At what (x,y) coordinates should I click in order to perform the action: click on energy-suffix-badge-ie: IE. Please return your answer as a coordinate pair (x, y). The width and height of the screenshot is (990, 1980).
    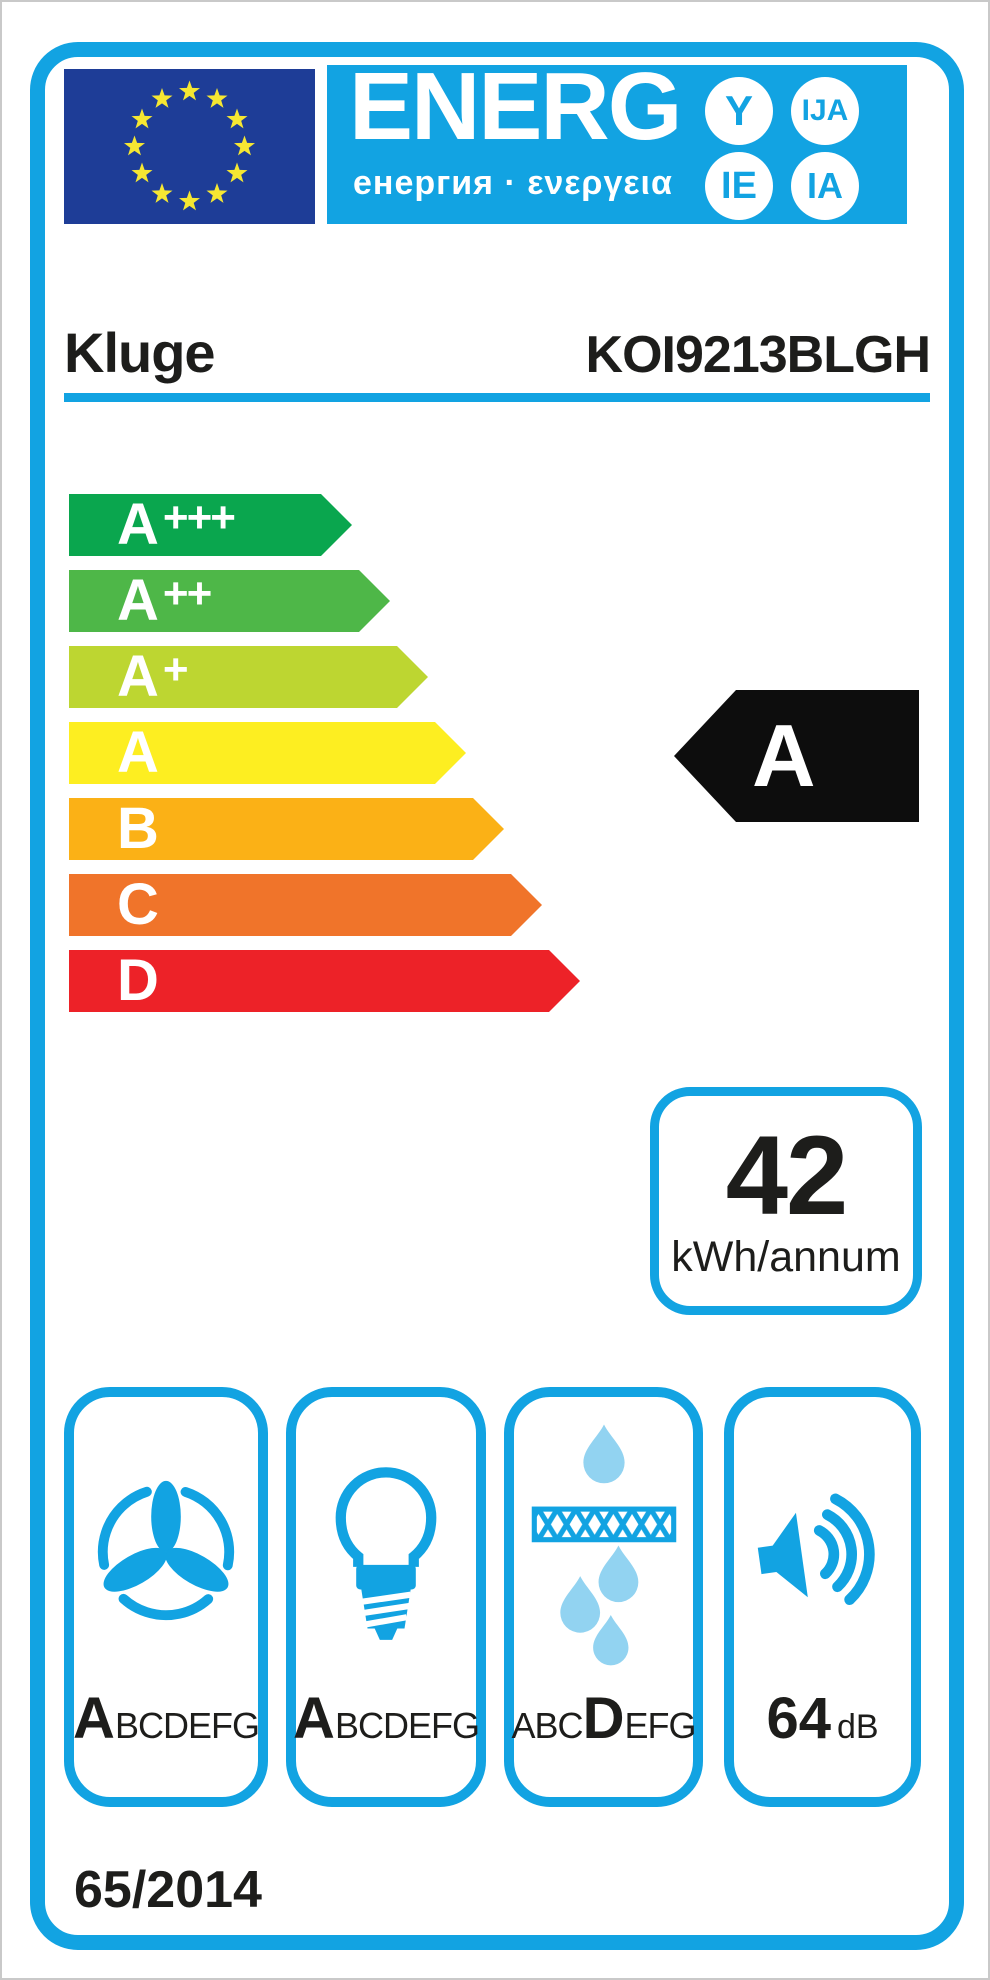
    Looking at the image, I should click on (739, 186).